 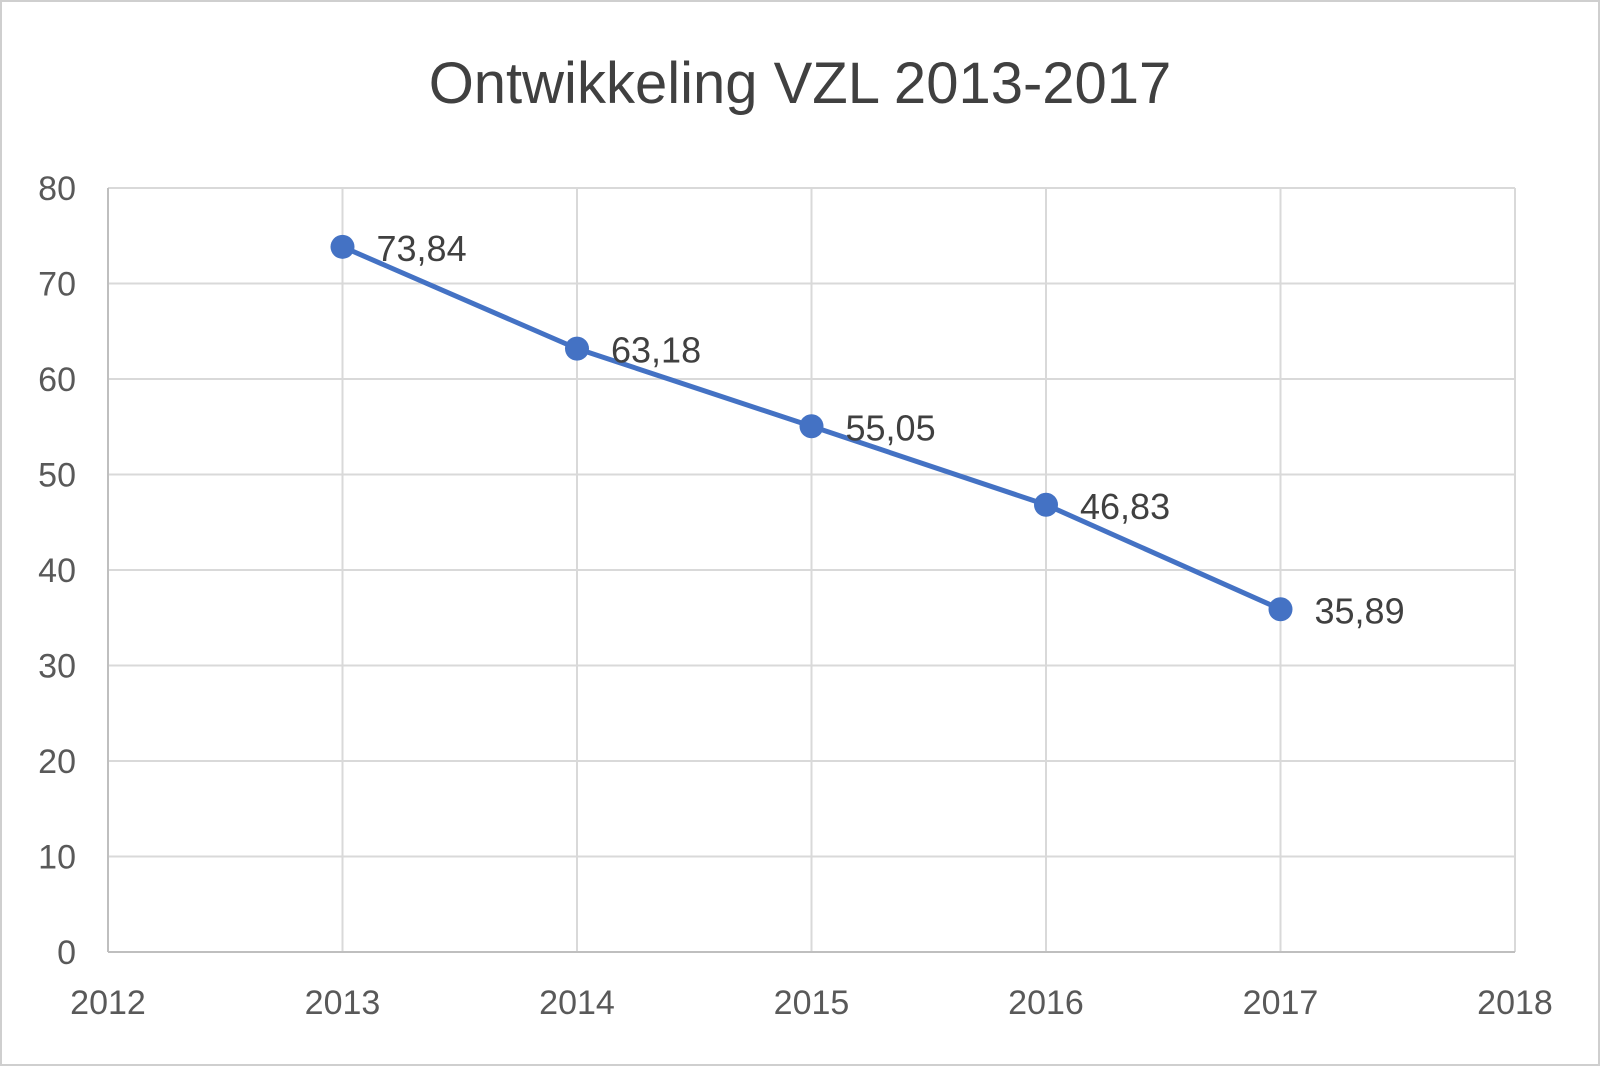 I want to click on chart-title: Ontwikkeling VZL 2013-2017, so click(x=800, y=83).